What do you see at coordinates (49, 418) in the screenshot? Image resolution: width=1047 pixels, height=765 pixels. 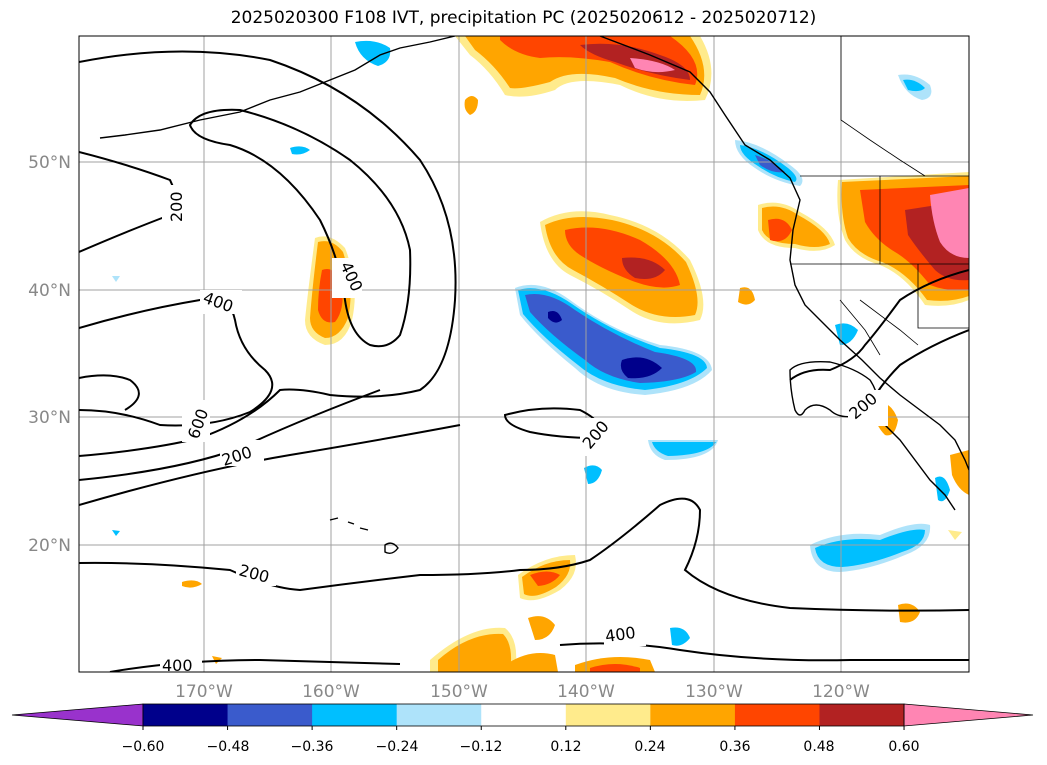 I see `lat-label: 30°N` at bounding box center [49, 418].